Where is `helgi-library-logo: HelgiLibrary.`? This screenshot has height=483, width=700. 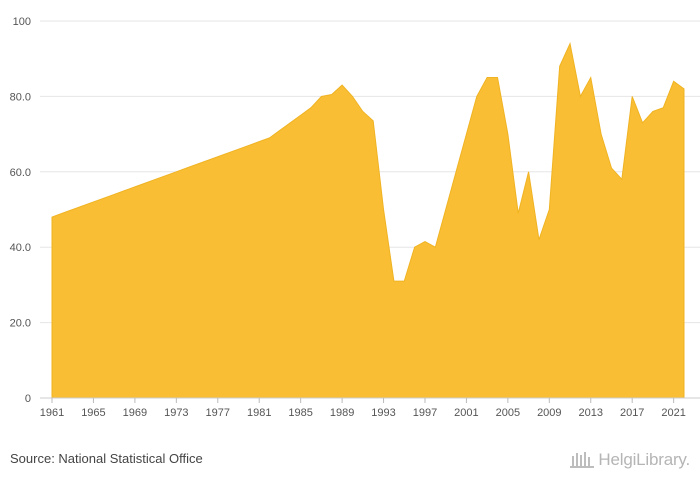
helgi-library-logo: HelgiLibrary. is located at coordinates (630, 460).